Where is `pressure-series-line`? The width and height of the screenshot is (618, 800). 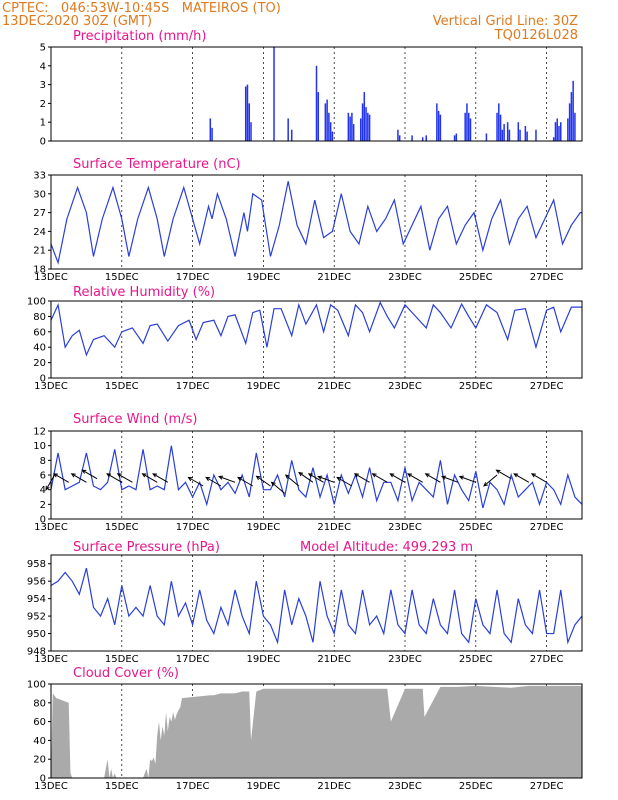 pressure-series-line is located at coordinates (316, 606).